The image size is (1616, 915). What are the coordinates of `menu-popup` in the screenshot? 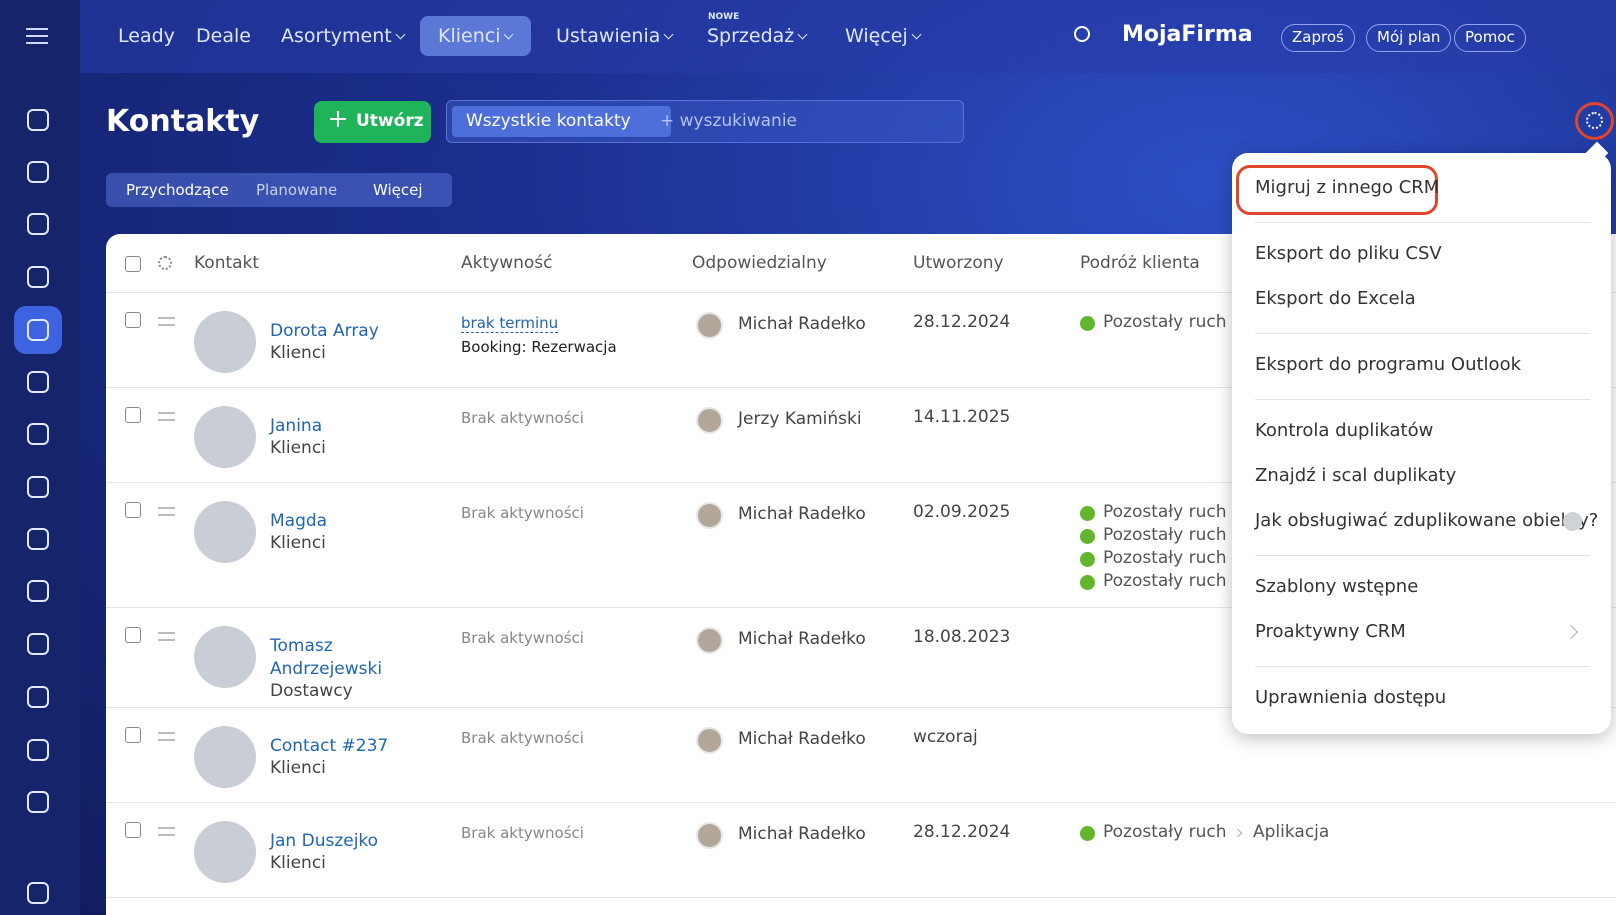 It's located at (1421, 443).